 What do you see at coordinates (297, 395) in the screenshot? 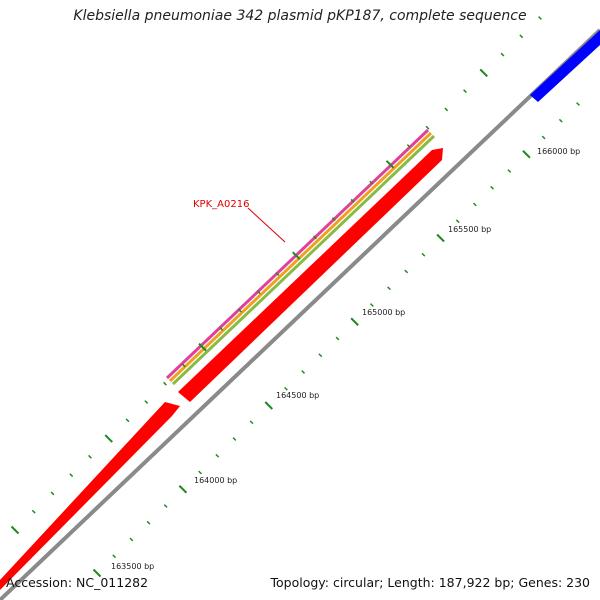
I see `tick-label-164500: 164500 bp` at bounding box center [297, 395].